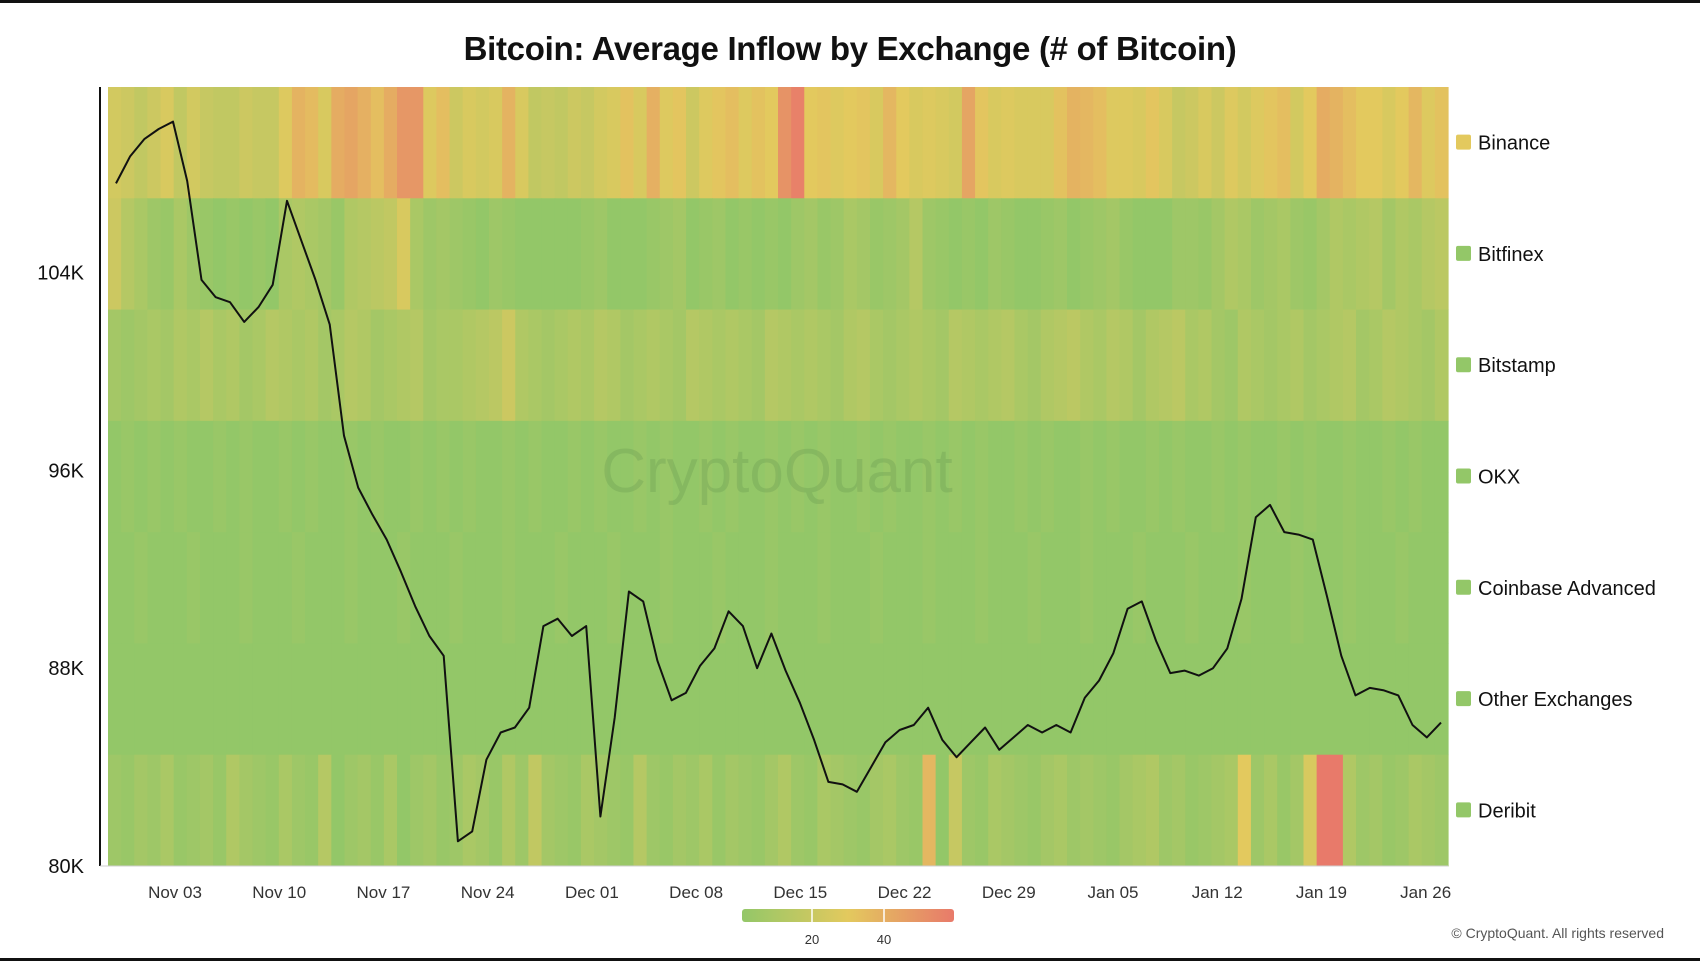 The image size is (1700, 964). I want to click on legend-swatch, so click(1463, 365).